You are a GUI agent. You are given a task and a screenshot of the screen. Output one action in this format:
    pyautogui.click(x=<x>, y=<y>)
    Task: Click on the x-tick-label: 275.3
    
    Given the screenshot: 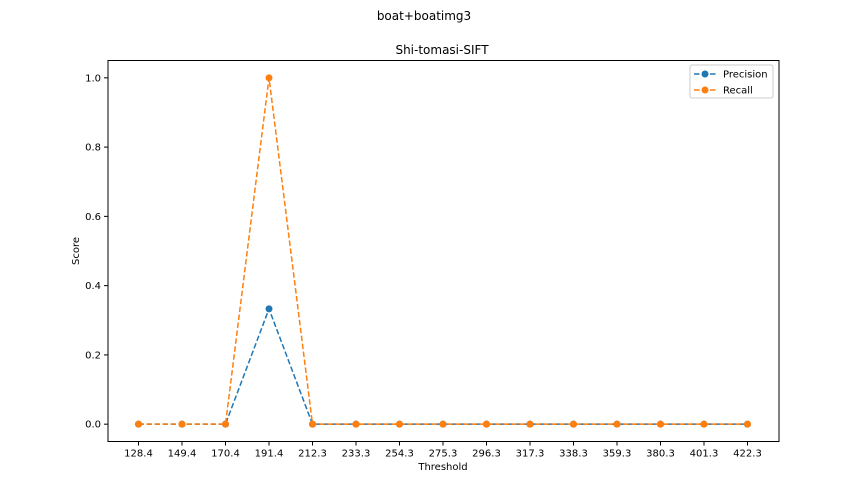 What is the action you would take?
    pyautogui.click(x=443, y=454)
    